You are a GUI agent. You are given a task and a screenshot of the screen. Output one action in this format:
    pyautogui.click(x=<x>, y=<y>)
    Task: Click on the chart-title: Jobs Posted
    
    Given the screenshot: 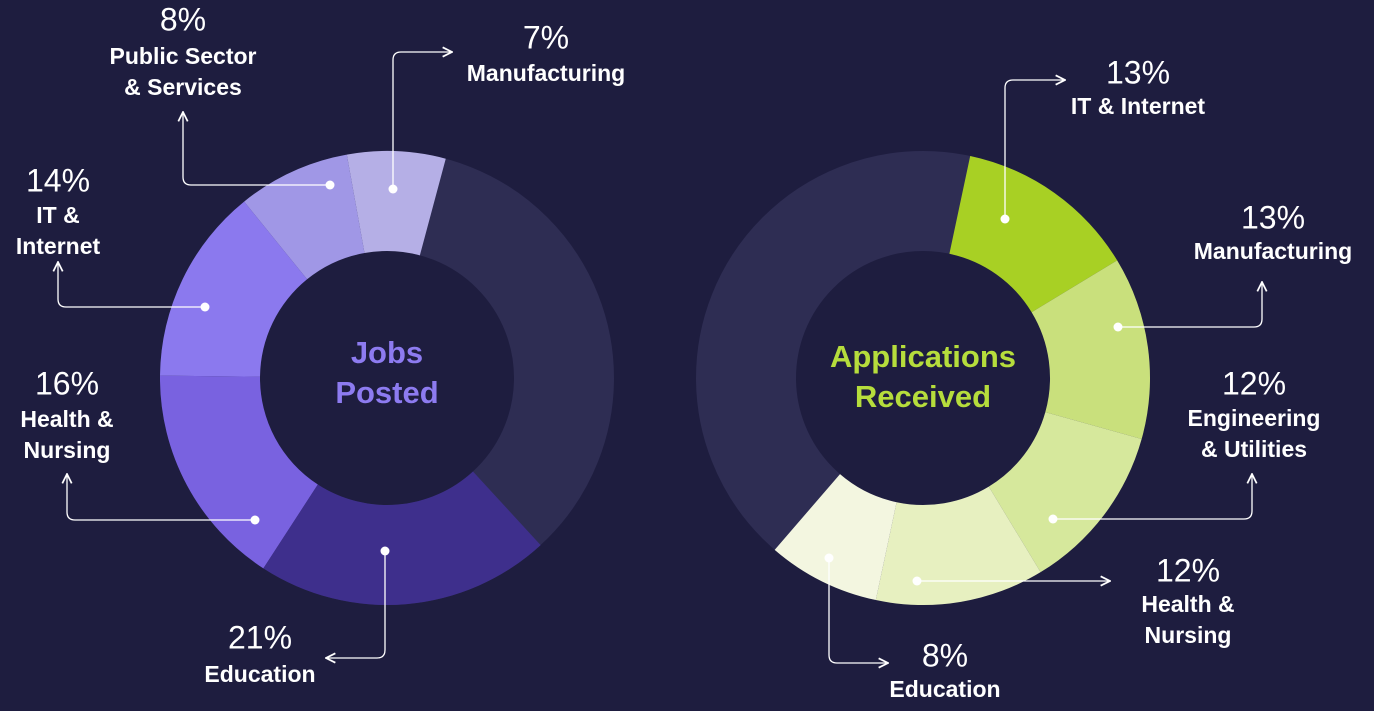 What is the action you would take?
    pyautogui.click(x=387, y=372)
    